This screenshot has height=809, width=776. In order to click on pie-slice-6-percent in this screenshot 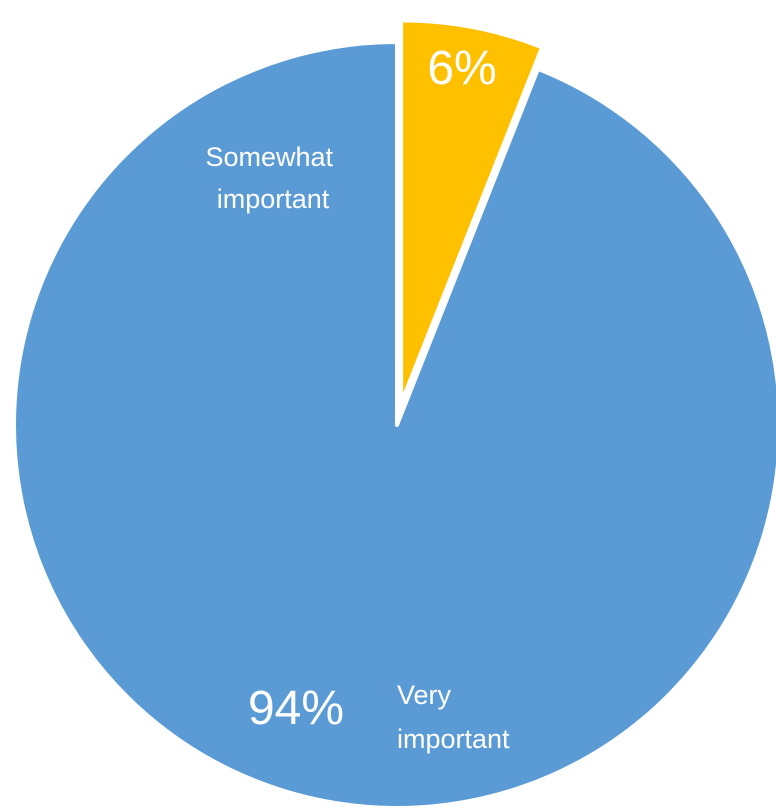, I will do `click(472, 212)`.